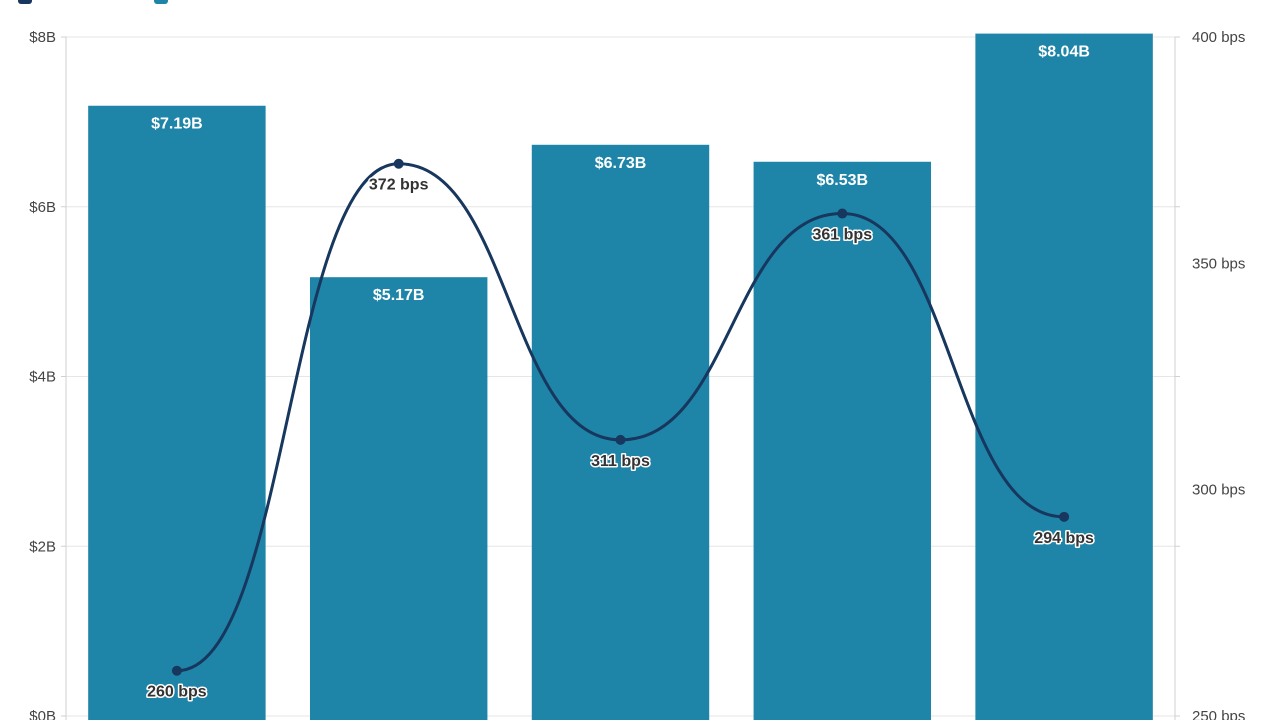  Describe the element at coordinates (42, 37) in the screenshot. I see `y-left-tick-label: $8B` at that location.